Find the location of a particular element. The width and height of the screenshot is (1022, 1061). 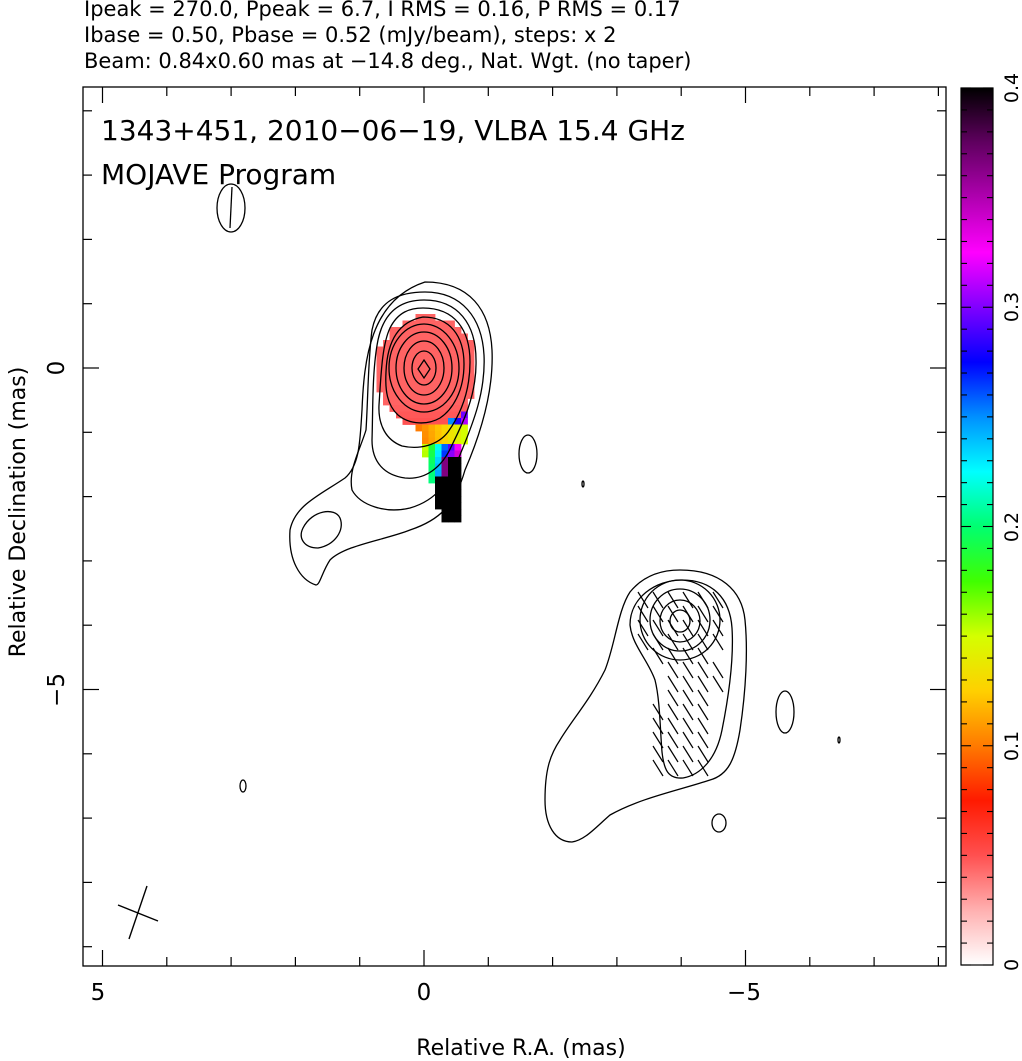

colorbar-label-0.1: 0.1 is located at coordinates (1011, 746).